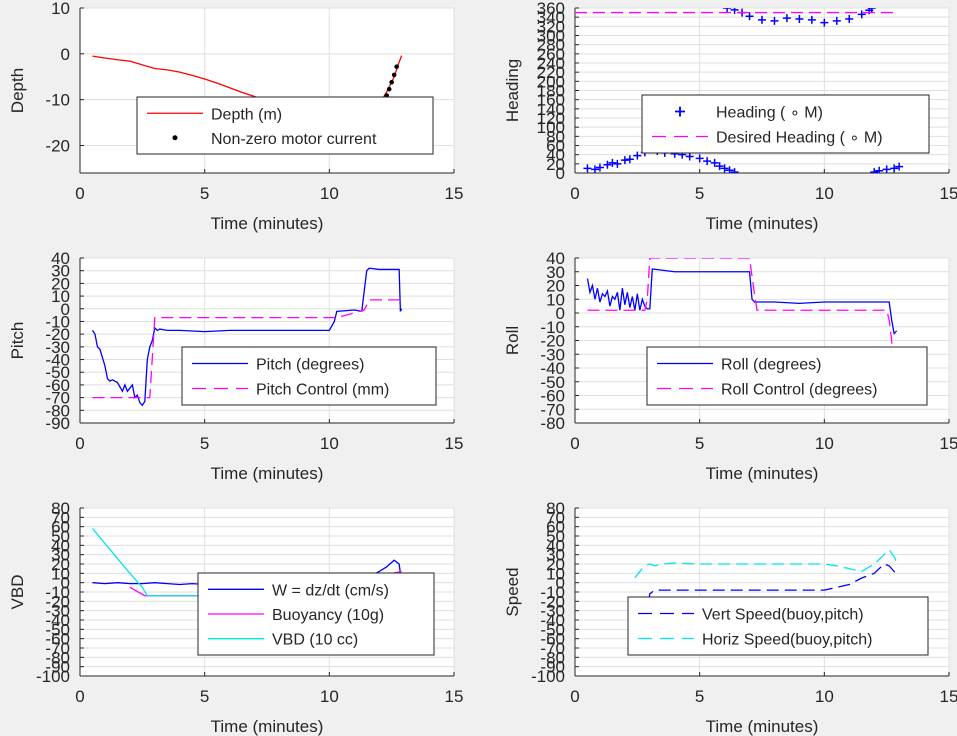 The height and width of the screenshot is (736, 957). Describe the element at coordinates (551, 100) in the screenshot. I see `y-tick-label: 160` at that location.